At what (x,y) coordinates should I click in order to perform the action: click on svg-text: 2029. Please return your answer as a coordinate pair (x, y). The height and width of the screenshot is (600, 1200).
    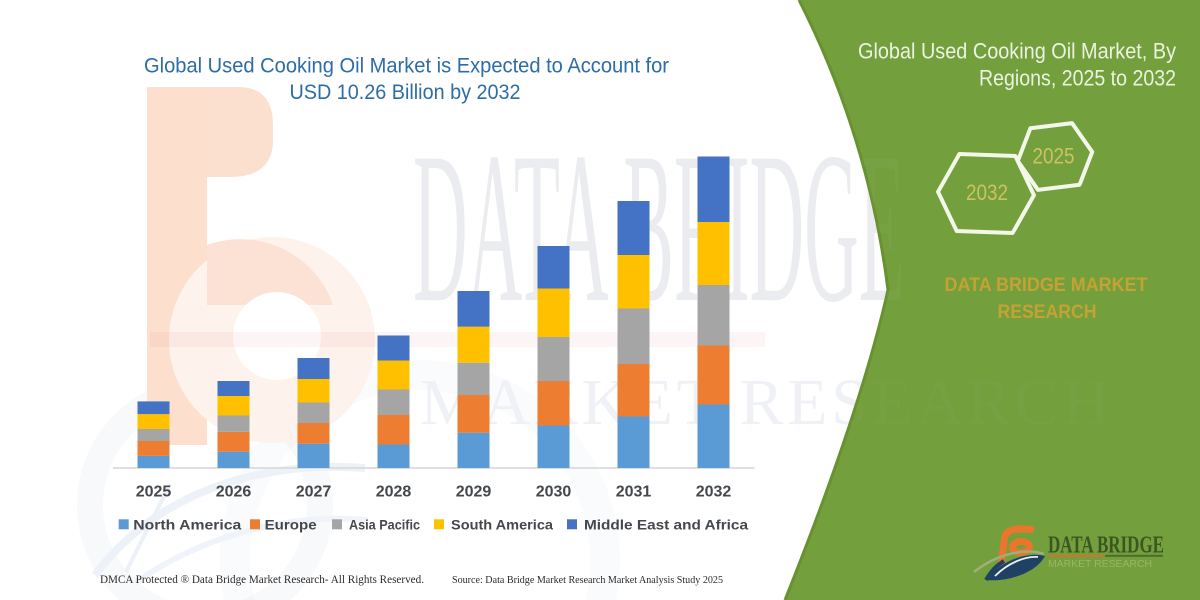
    Looking at the image, I should click on (474, 492).